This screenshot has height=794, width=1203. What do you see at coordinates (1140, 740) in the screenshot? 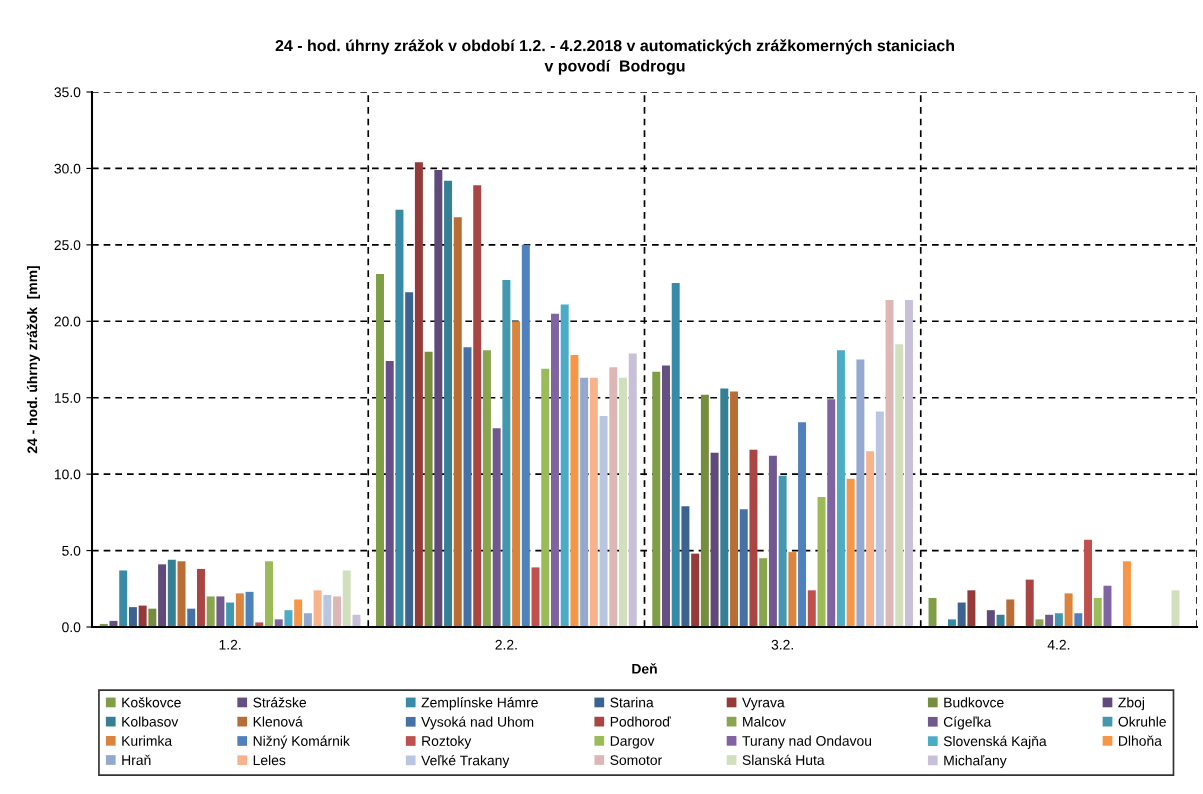
I see `legend-label: Dlhoňa` at bounding box center [1140, 740].